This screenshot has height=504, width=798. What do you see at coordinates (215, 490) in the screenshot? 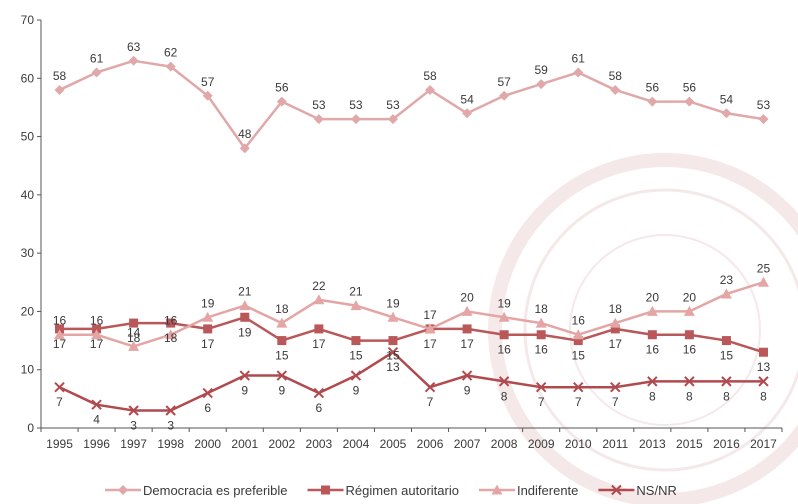
I see `legend-label: Democracia es preferible` at bounding box center [215, 490].